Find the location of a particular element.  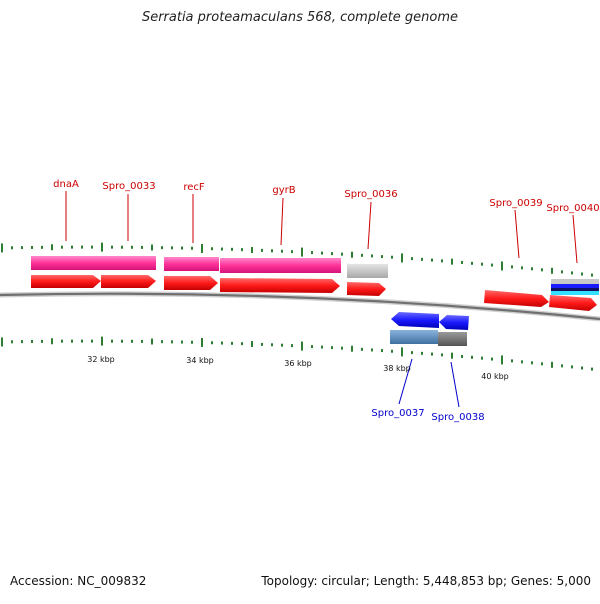

gene-label-dnaA: dnaA is located at coordinates (66, 184).